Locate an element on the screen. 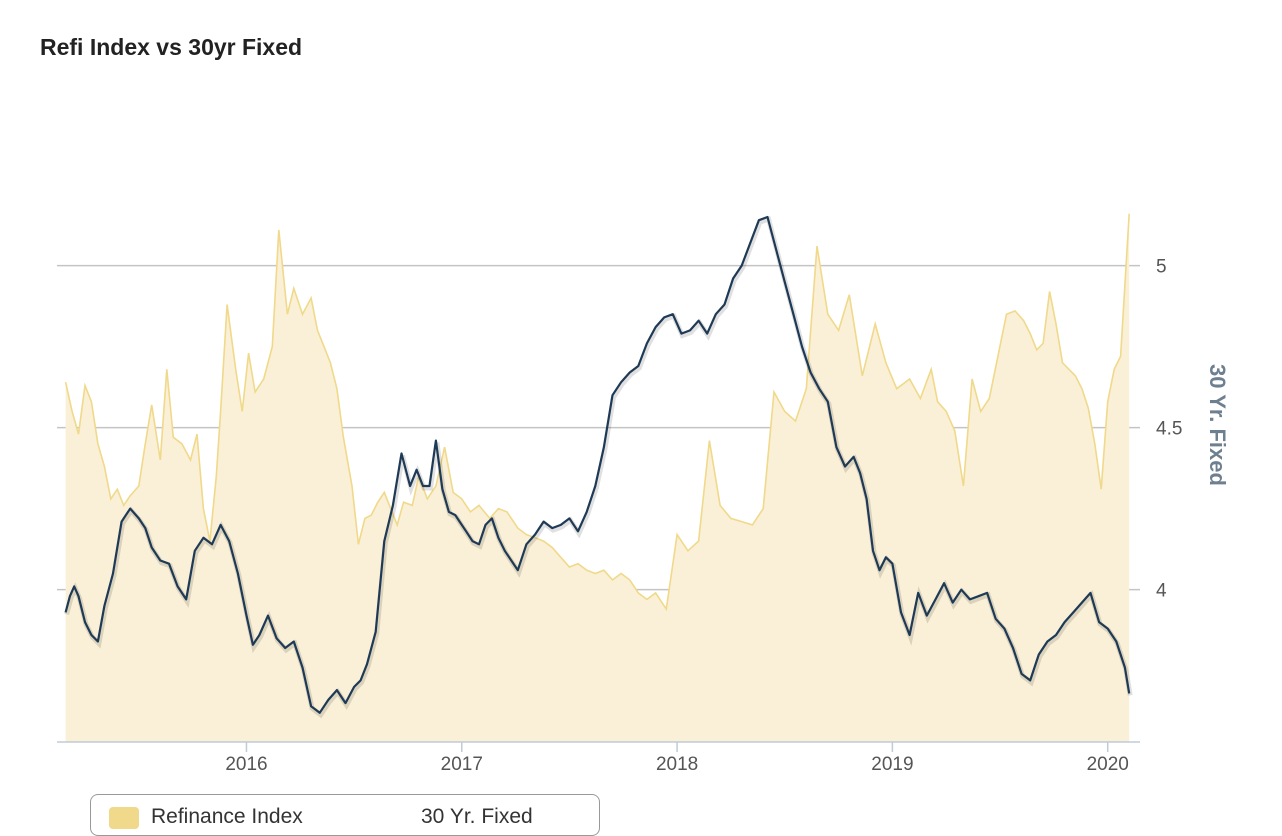 This screenshot has height=836, width=1282. x-tick-label: 2016 is located at coordinates (246, 764).